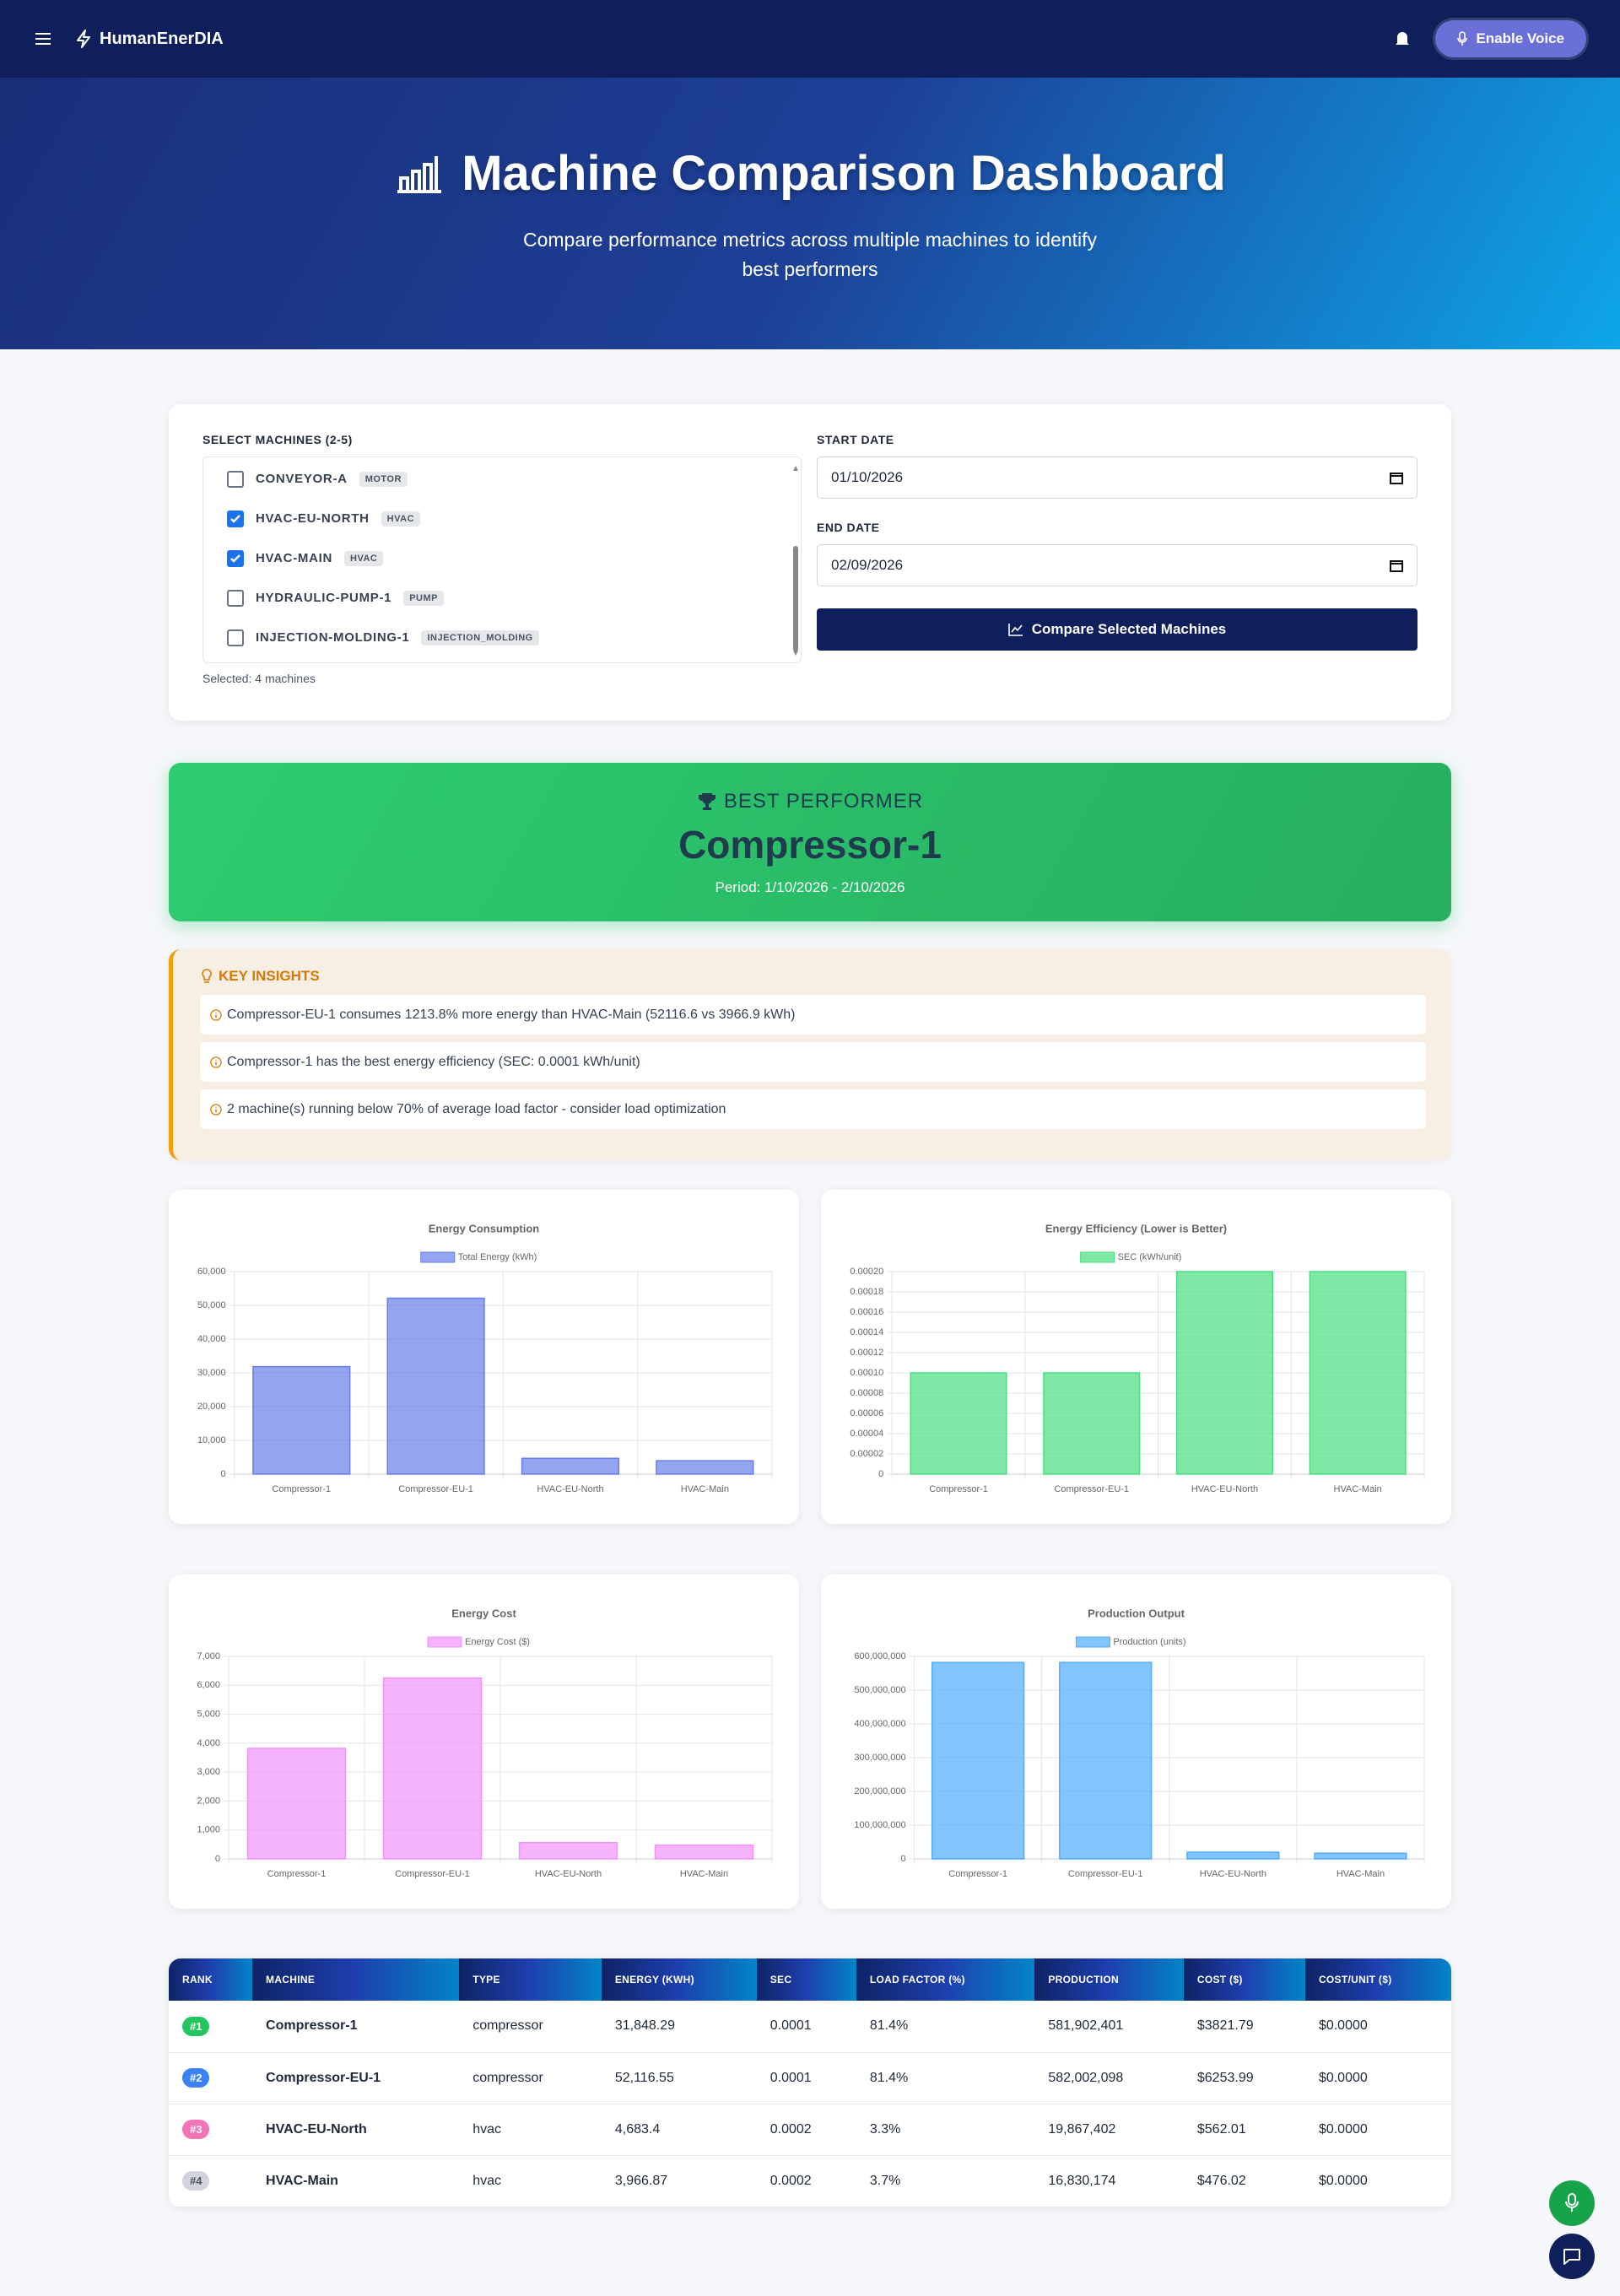  What do you see at coordinates (945, 2130) in the screenshot?
I see `table-cell: 3.3%` at bounding box center [945, 2130].